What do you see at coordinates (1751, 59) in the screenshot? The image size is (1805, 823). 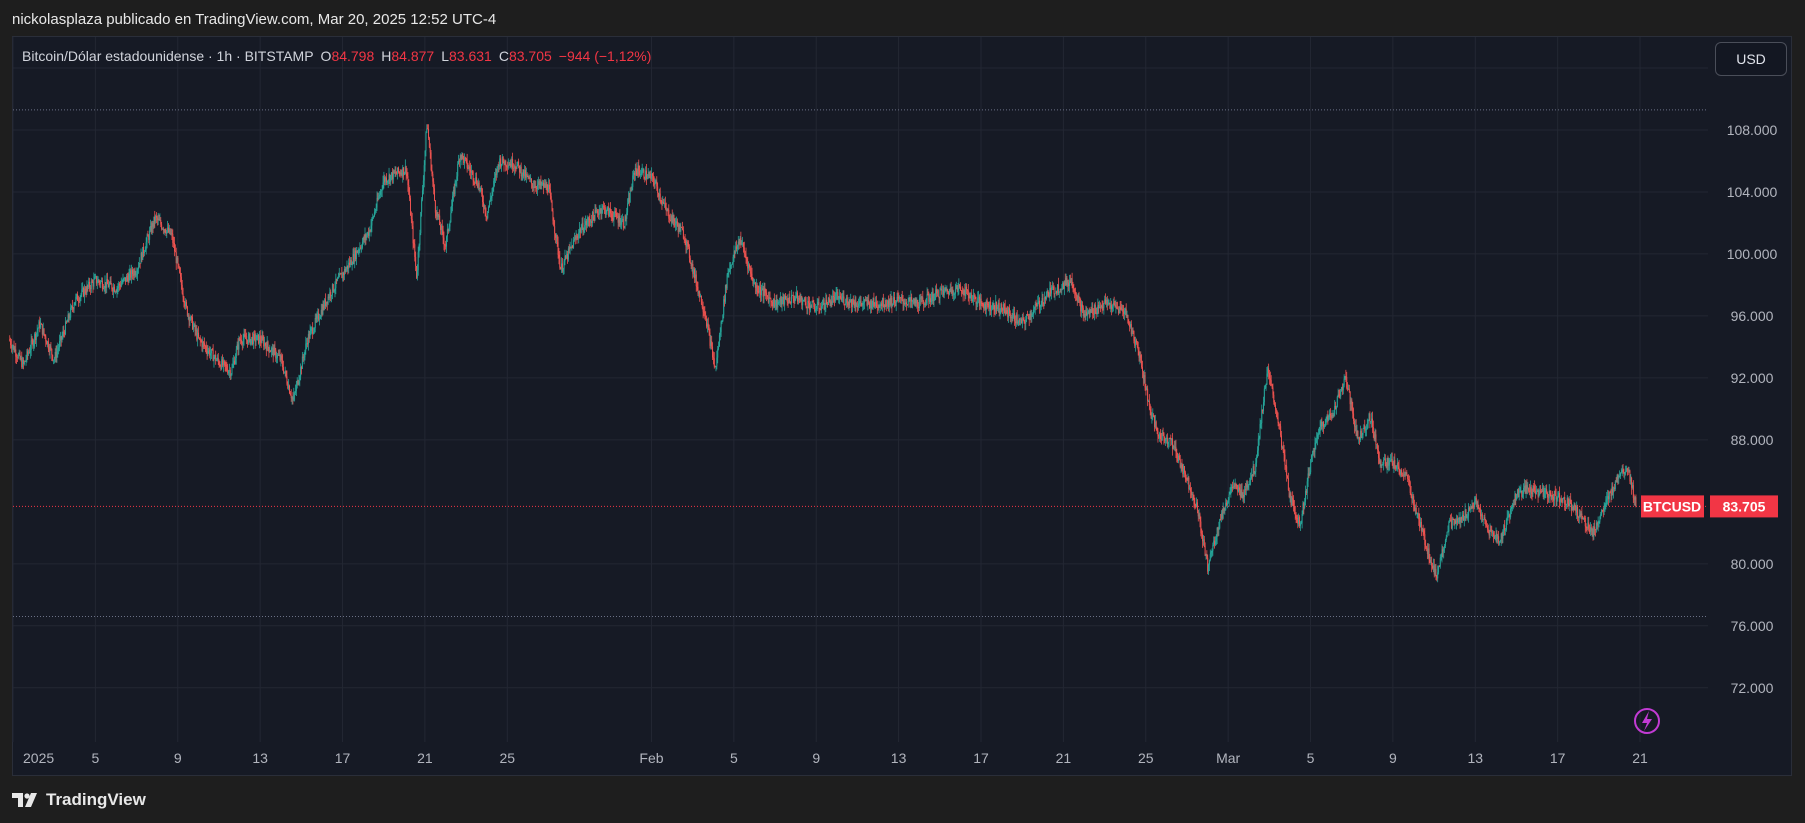 I see `currency-button: USD` at bounding box center [1751, 59].